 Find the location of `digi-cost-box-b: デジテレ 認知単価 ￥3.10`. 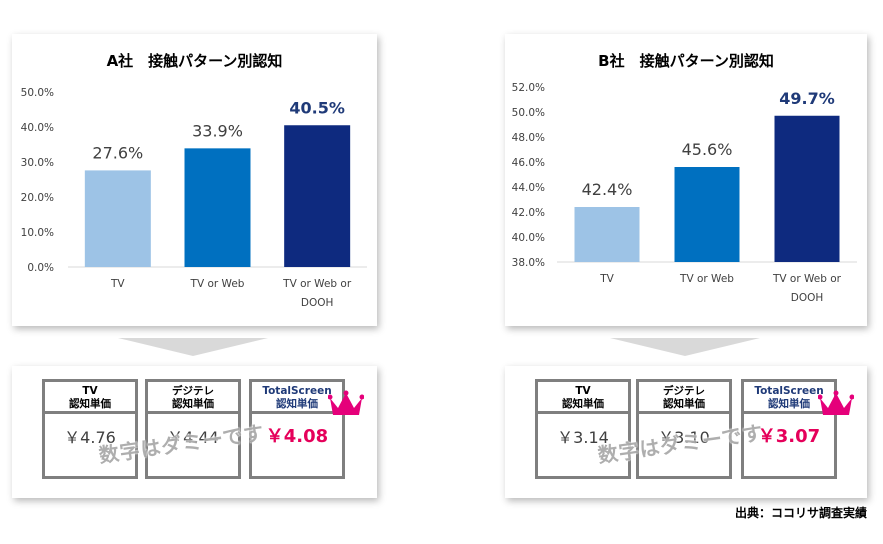

digi-cost-box-b: デジテレ 認知単価 ￥3.10 is located at coordinates (684, 429).